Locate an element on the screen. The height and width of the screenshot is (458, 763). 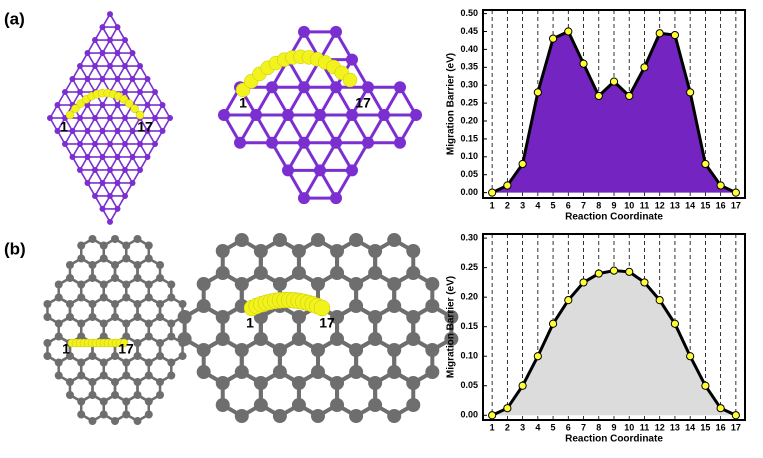
x-tick-label: 17 is located at coordinates (736, 427).